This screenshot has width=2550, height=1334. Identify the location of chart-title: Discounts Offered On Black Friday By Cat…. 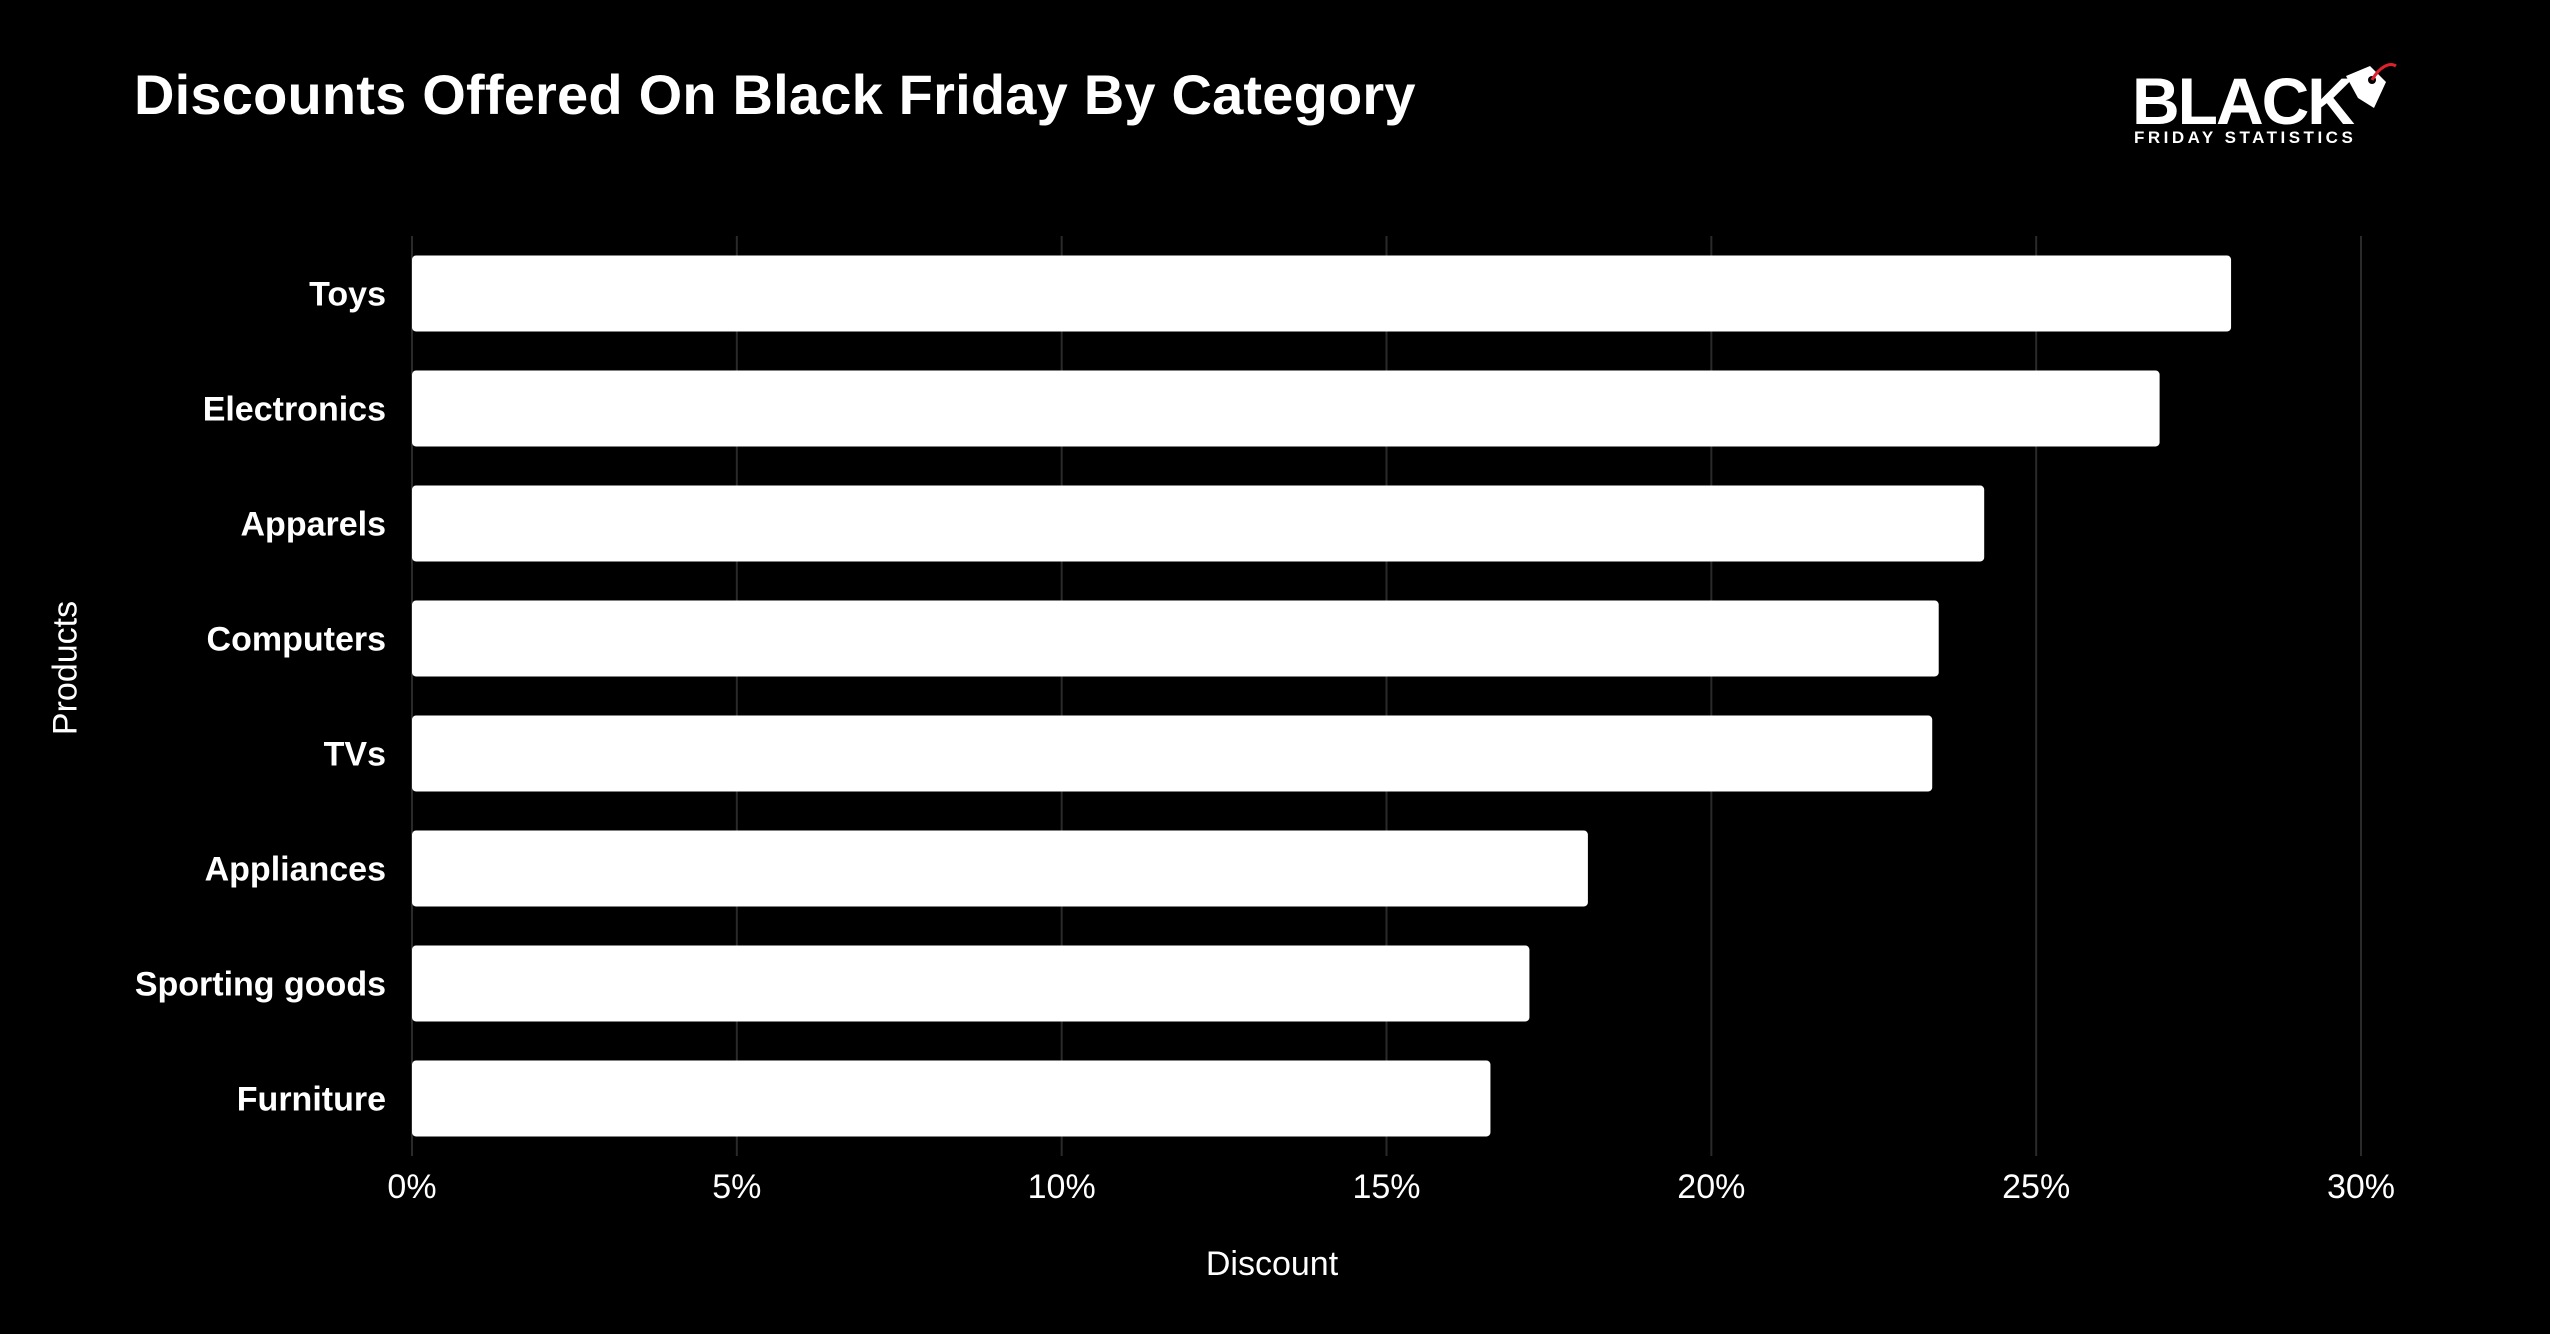
(775, 94).